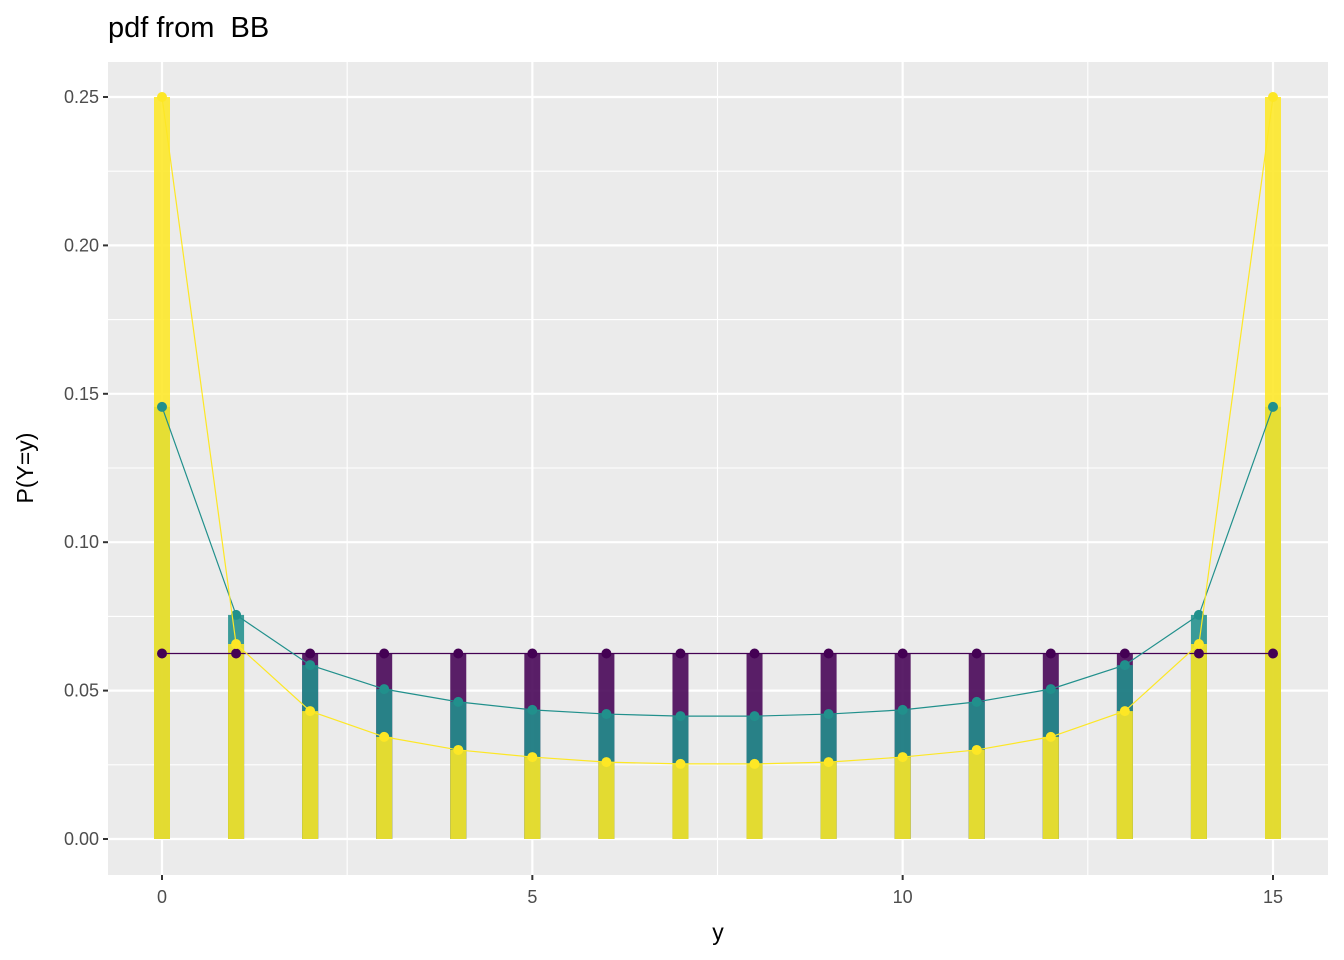 This screenshot has height=960, width=1344. Describe the element at coordinates (903, 897) in the screenshot. I see `x-tick-label: 10` at that location.